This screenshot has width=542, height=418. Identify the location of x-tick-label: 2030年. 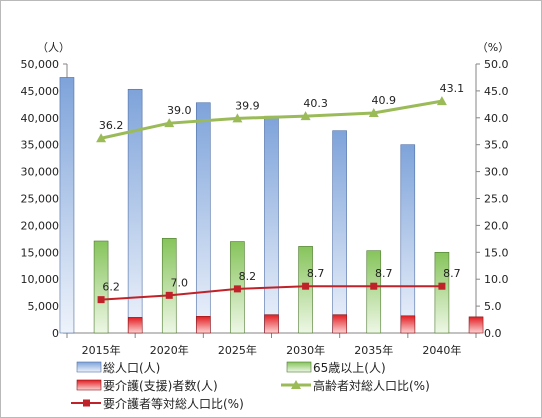
(305, 350).